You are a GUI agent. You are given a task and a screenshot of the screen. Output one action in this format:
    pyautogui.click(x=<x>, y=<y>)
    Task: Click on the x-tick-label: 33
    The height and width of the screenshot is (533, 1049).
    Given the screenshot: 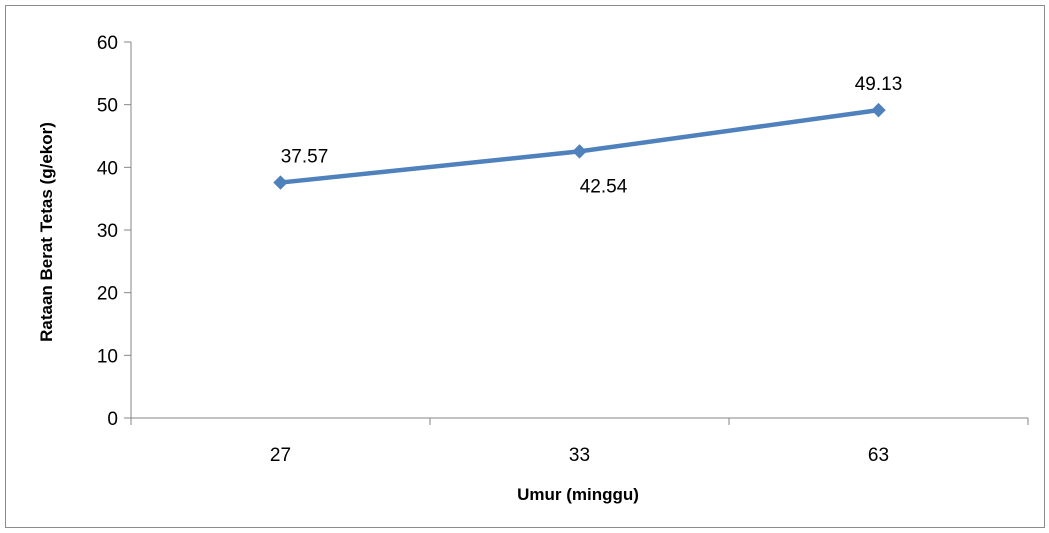 What is the action you would take?
    pyautogui.click(x=579, y=455)
    